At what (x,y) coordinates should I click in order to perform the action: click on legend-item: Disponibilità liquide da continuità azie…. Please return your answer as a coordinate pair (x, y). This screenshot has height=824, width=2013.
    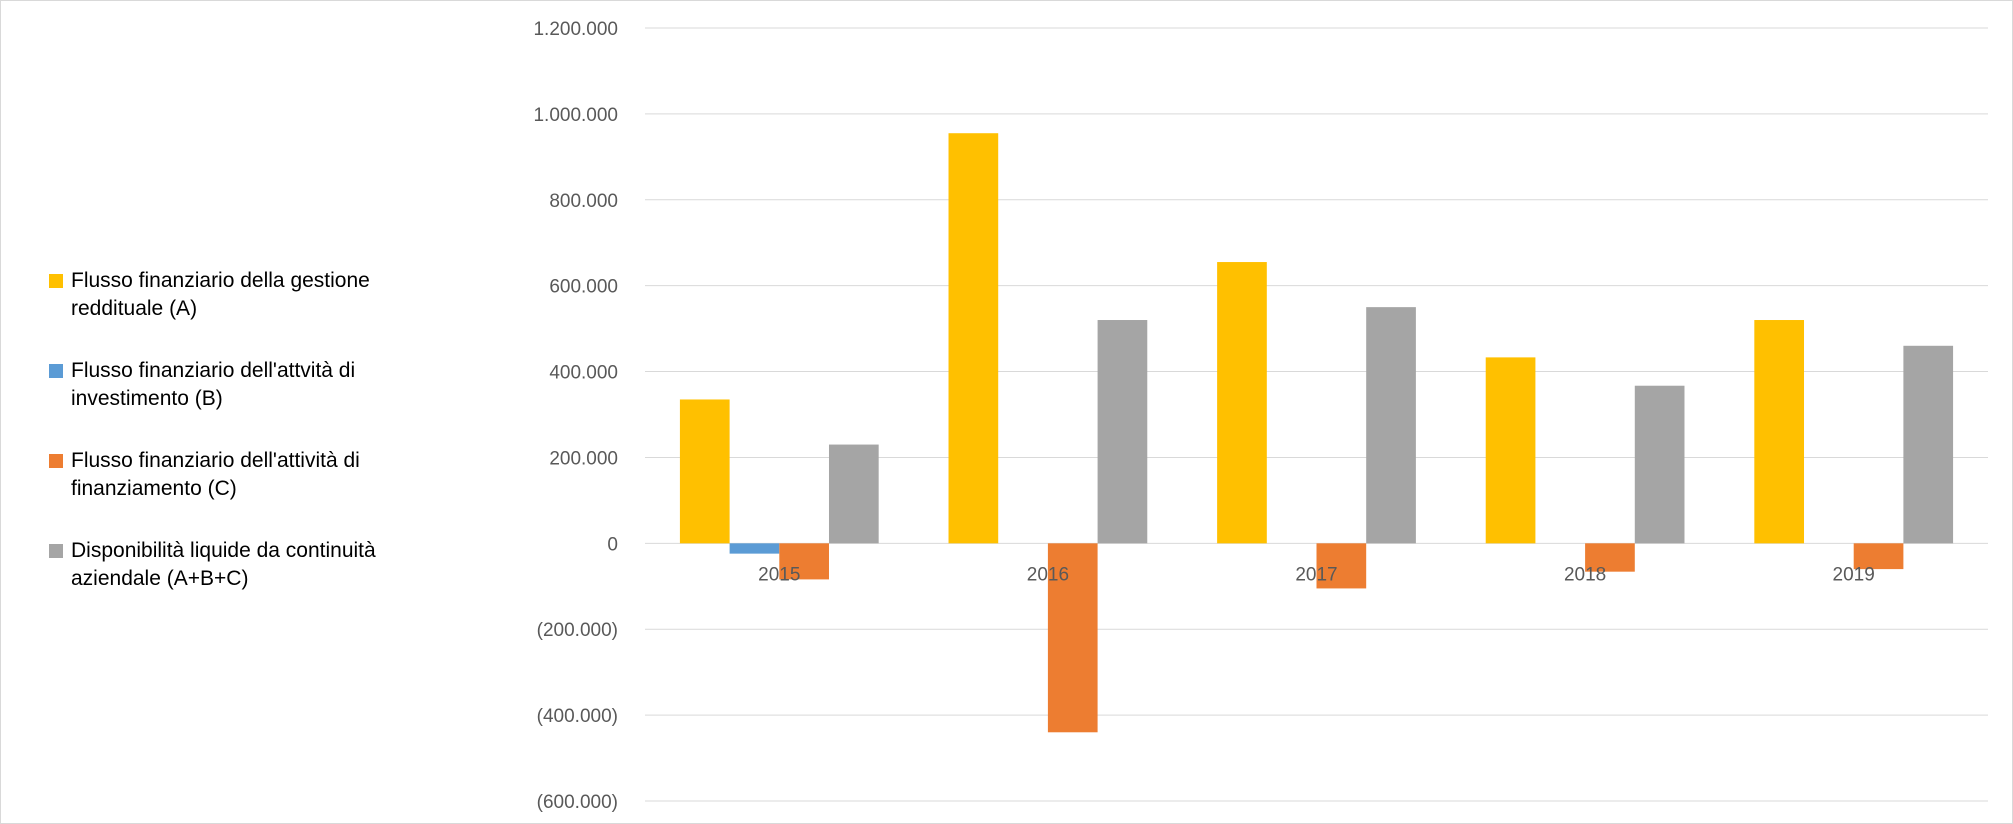
    Looking at the image, I should click on (244, 565).